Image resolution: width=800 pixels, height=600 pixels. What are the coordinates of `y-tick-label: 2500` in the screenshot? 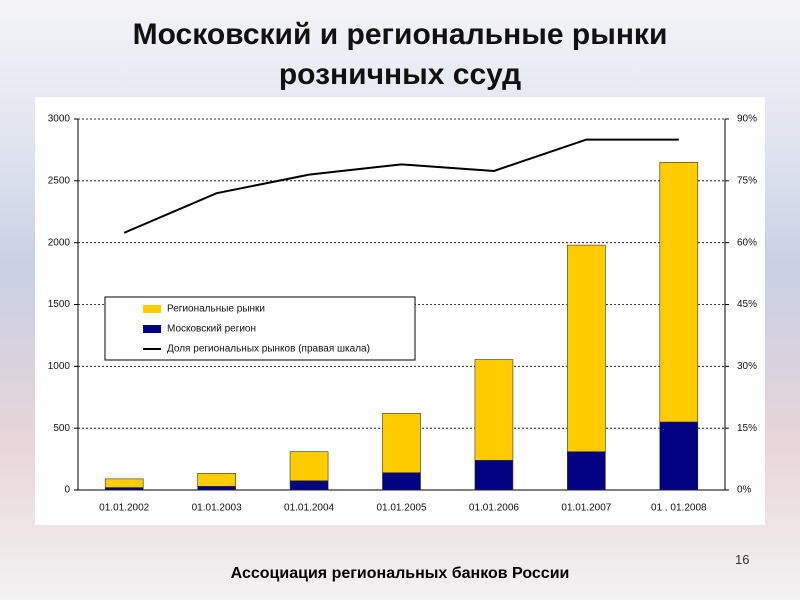 It's located at (59, 180).